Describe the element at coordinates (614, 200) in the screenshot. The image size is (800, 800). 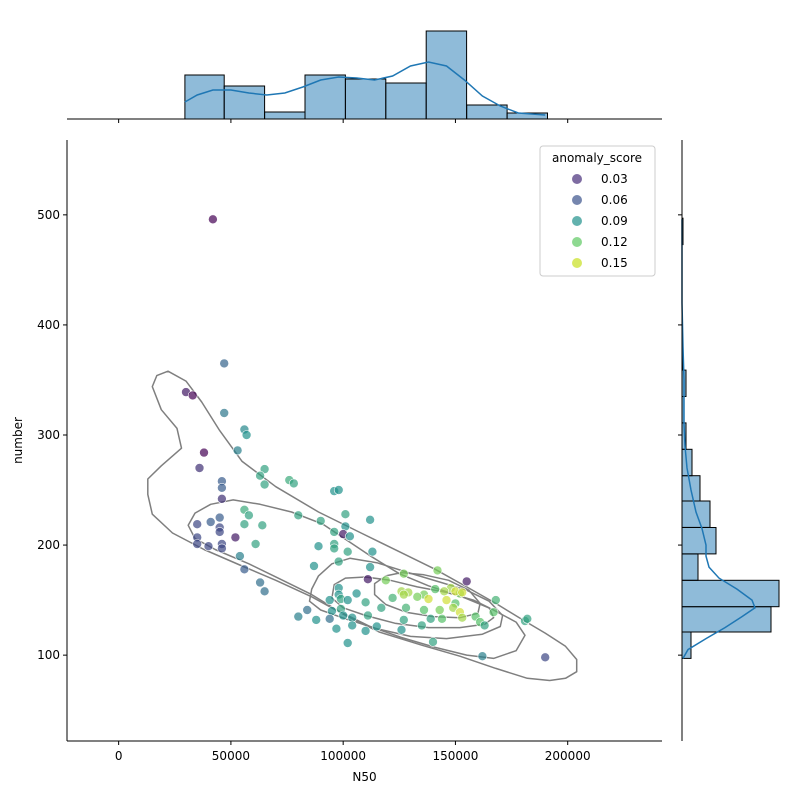
I see `legend-label-2: 0.06` at that location.